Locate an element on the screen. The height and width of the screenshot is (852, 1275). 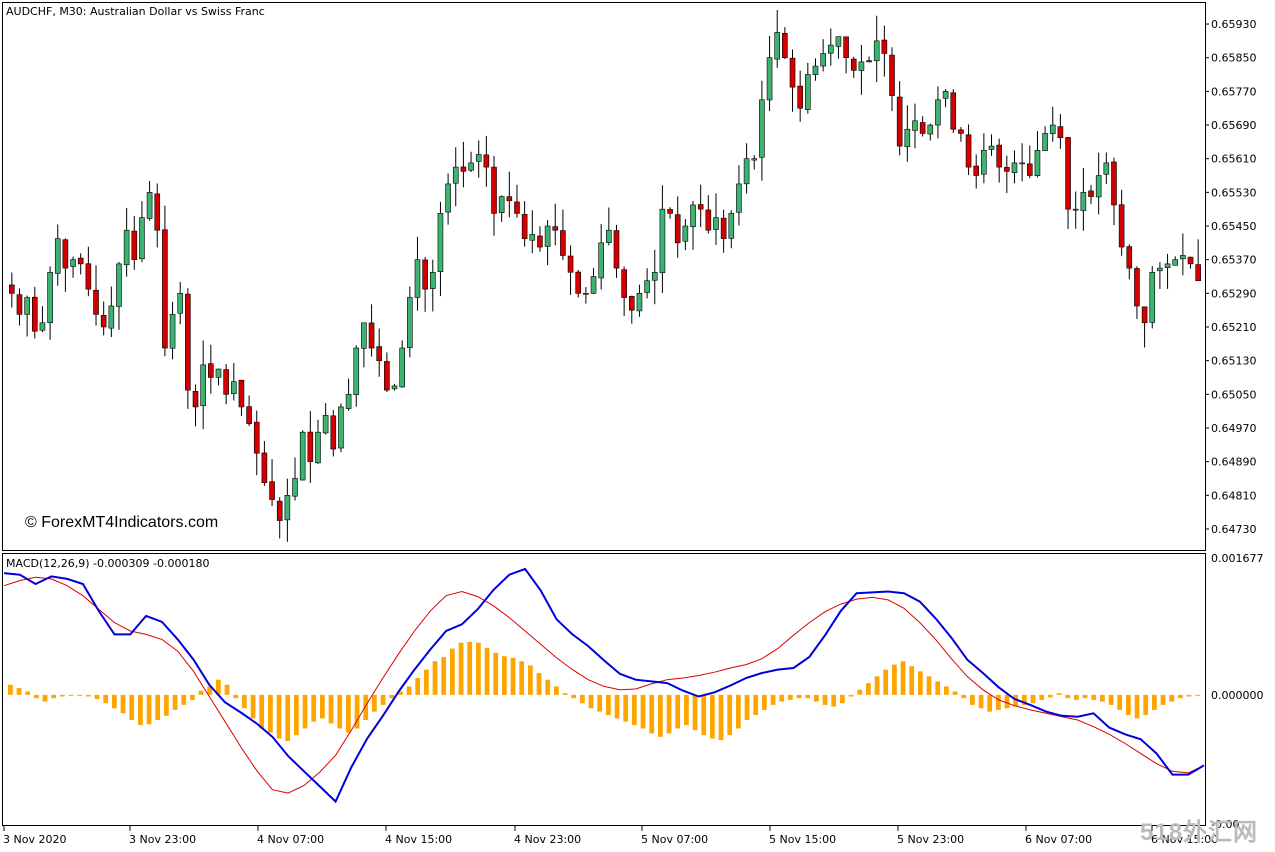
macd-title: MACD(12,26,9) -0.000309 -0.000180 is located at coordinates (108, 563).